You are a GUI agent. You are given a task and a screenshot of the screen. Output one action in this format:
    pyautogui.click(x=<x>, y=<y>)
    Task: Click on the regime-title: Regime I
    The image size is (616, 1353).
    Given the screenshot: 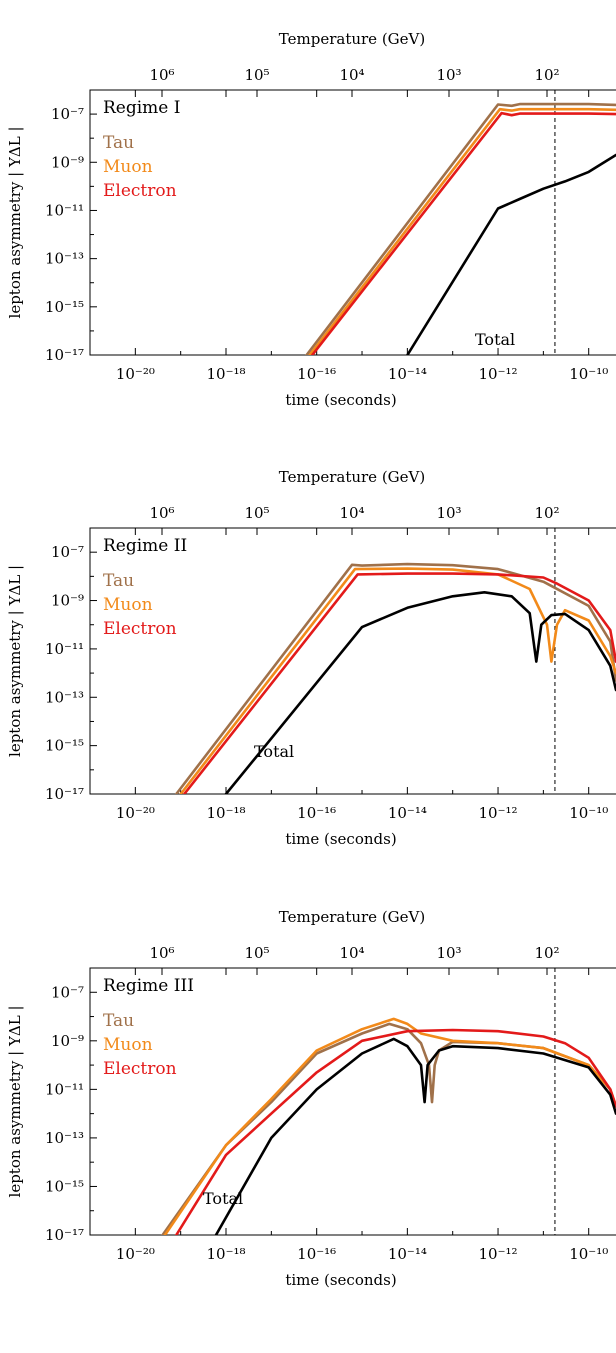 What is the action you would take?
    pyautogui.click(x=141, y=108)
    